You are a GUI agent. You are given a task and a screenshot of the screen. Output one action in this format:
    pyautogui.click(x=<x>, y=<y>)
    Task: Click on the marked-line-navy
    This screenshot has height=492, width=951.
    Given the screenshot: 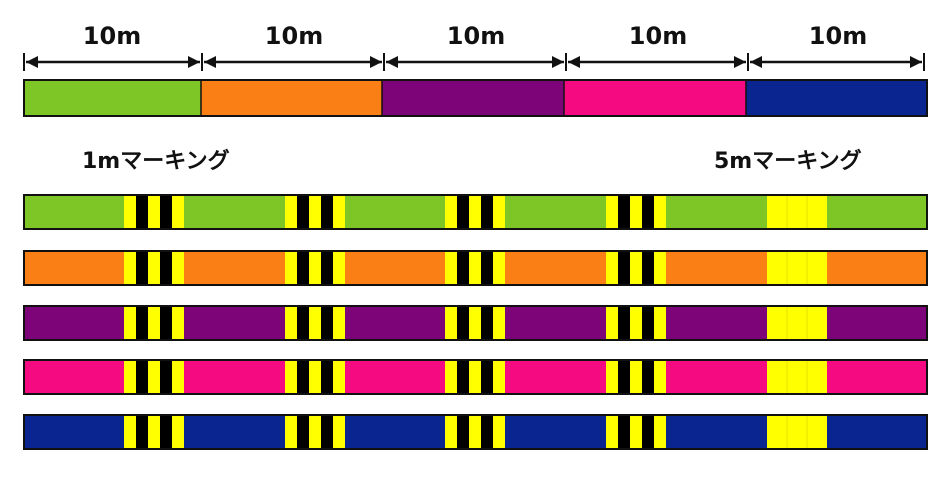 What is the action you would take?
    pyautogui.click(x=475, y=432)
    